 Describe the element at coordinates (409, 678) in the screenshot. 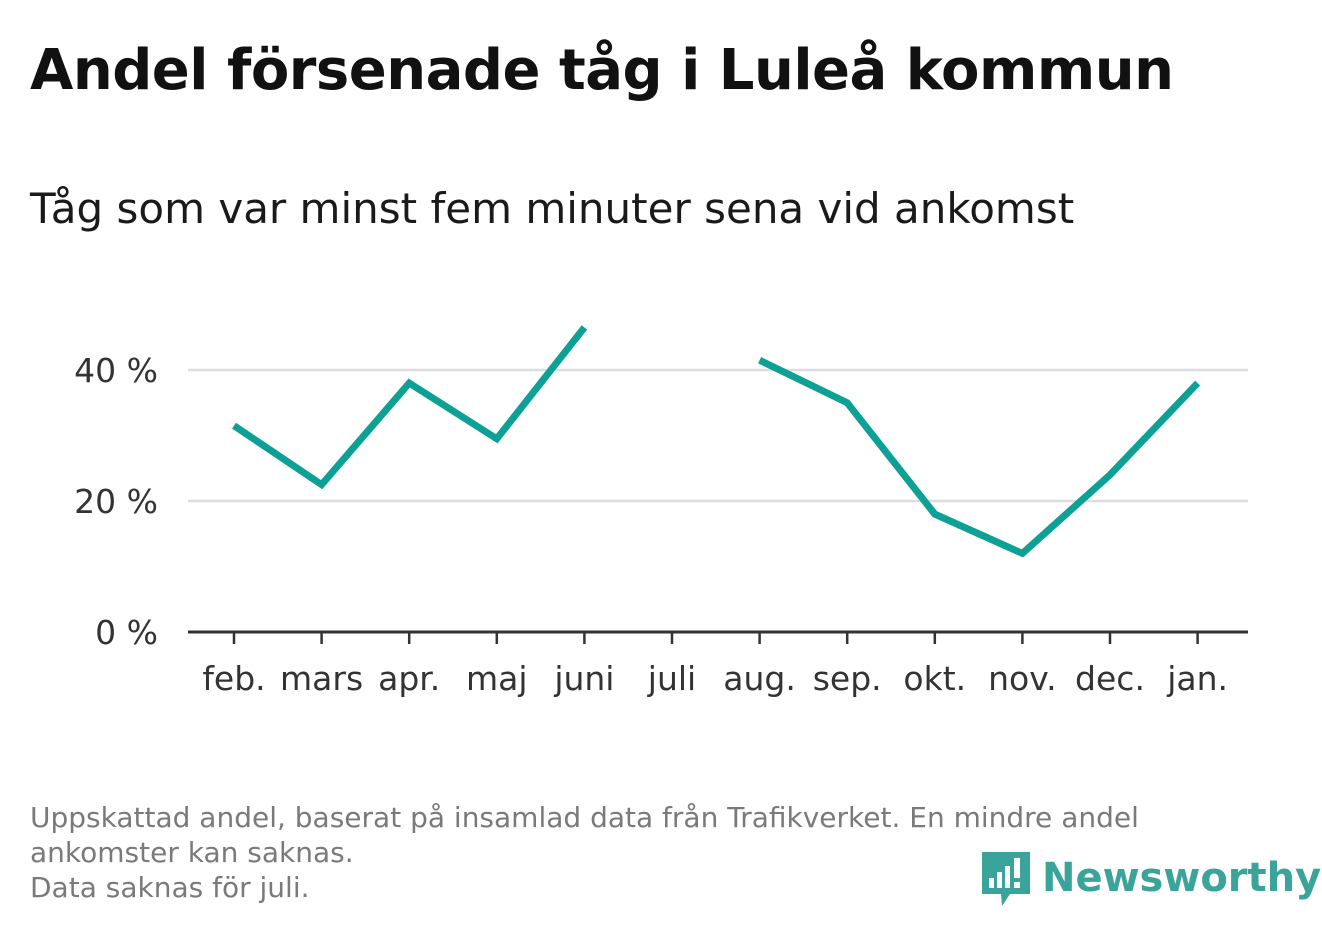

I see `x-tick-label: apr.` at that location.